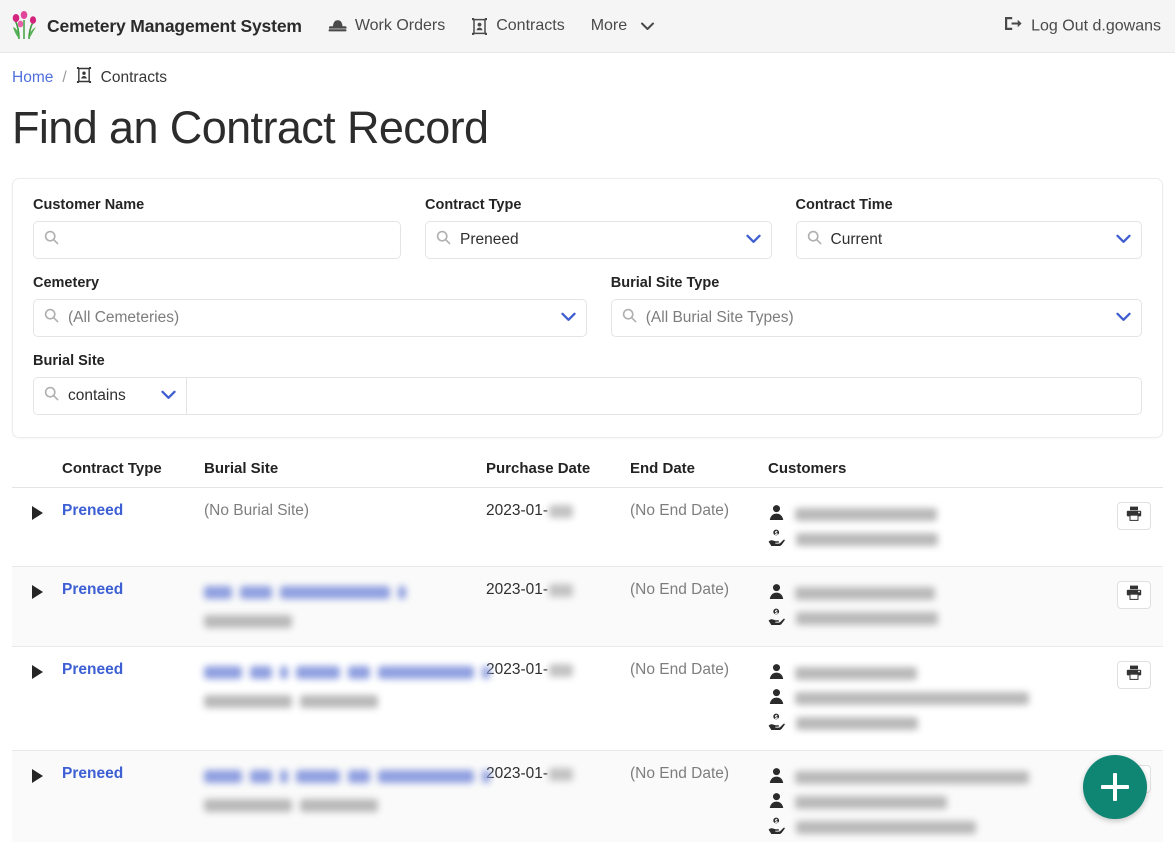  I want to click on expand-row-cell, so click(37, 670).